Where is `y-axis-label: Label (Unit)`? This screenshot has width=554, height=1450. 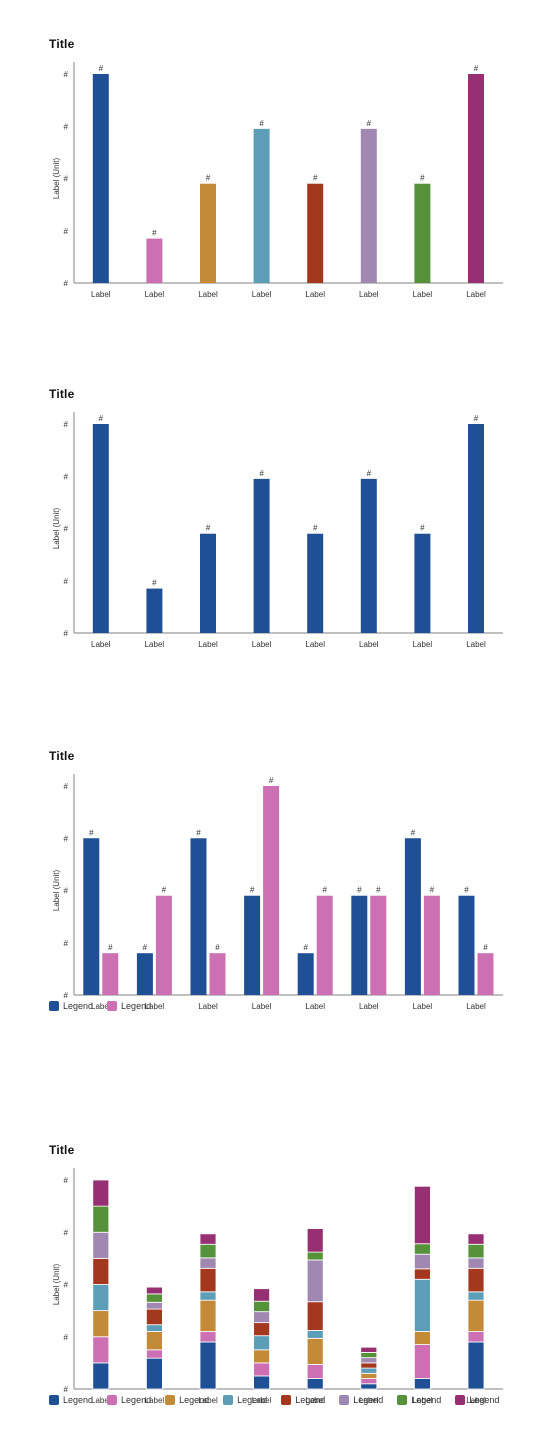
y-axis-label: Label (Unit) is located at coordinates (56, 1284).